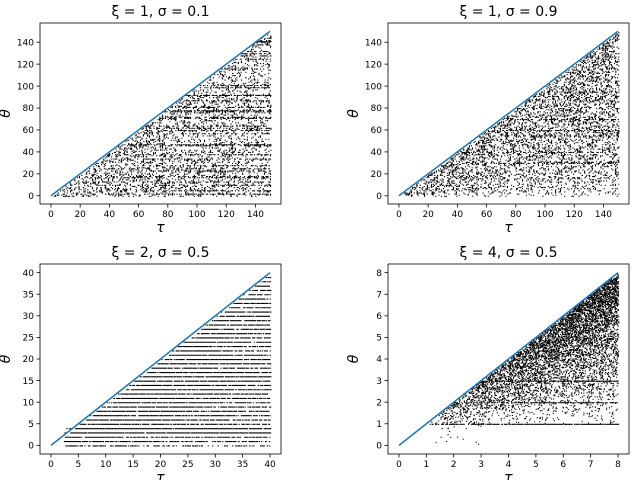 The image size is (640, 480). I want to click on y-tick-label: 15, so click(28, 382).